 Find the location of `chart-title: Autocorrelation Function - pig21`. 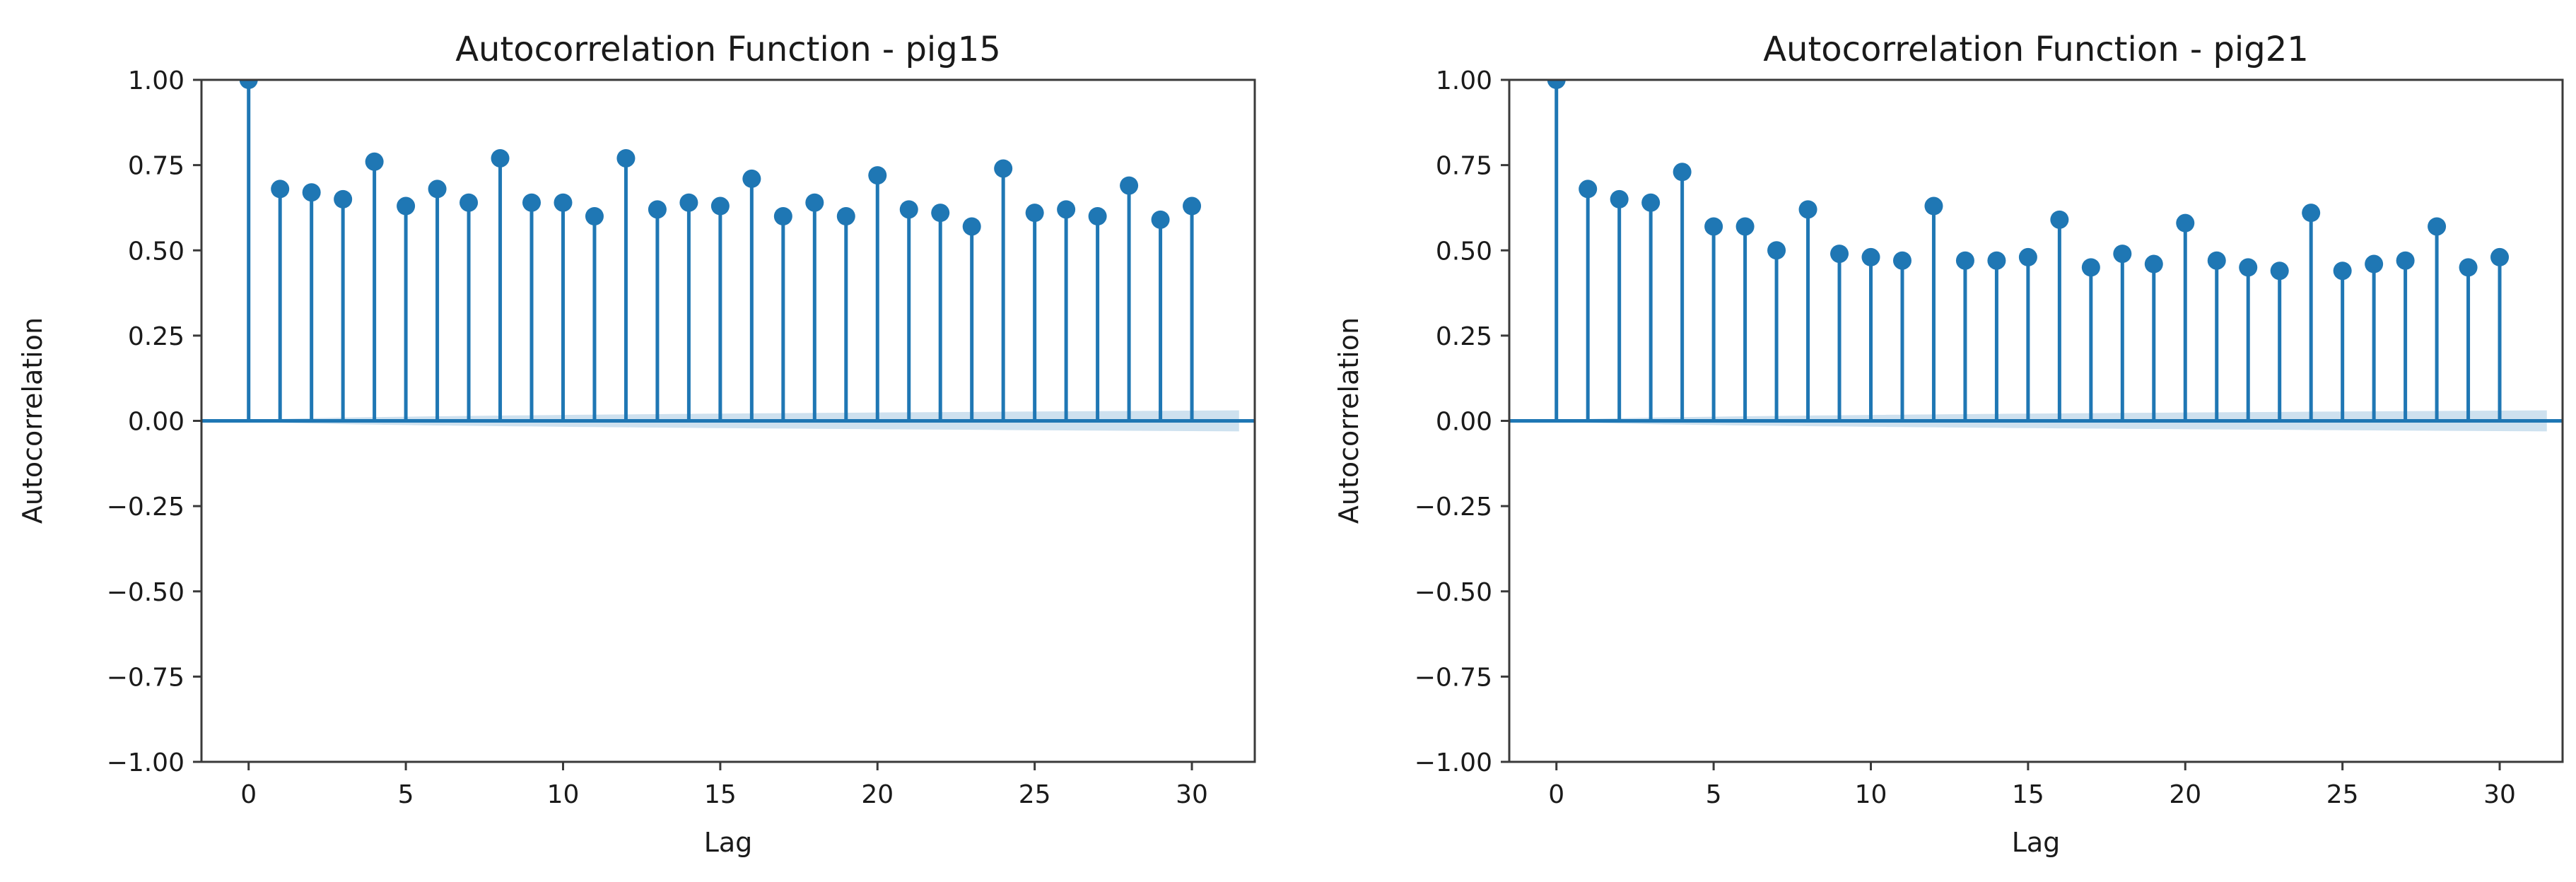

chart-title: Autocorrelation Function - pig21 is located at coordinates (2036, 50).